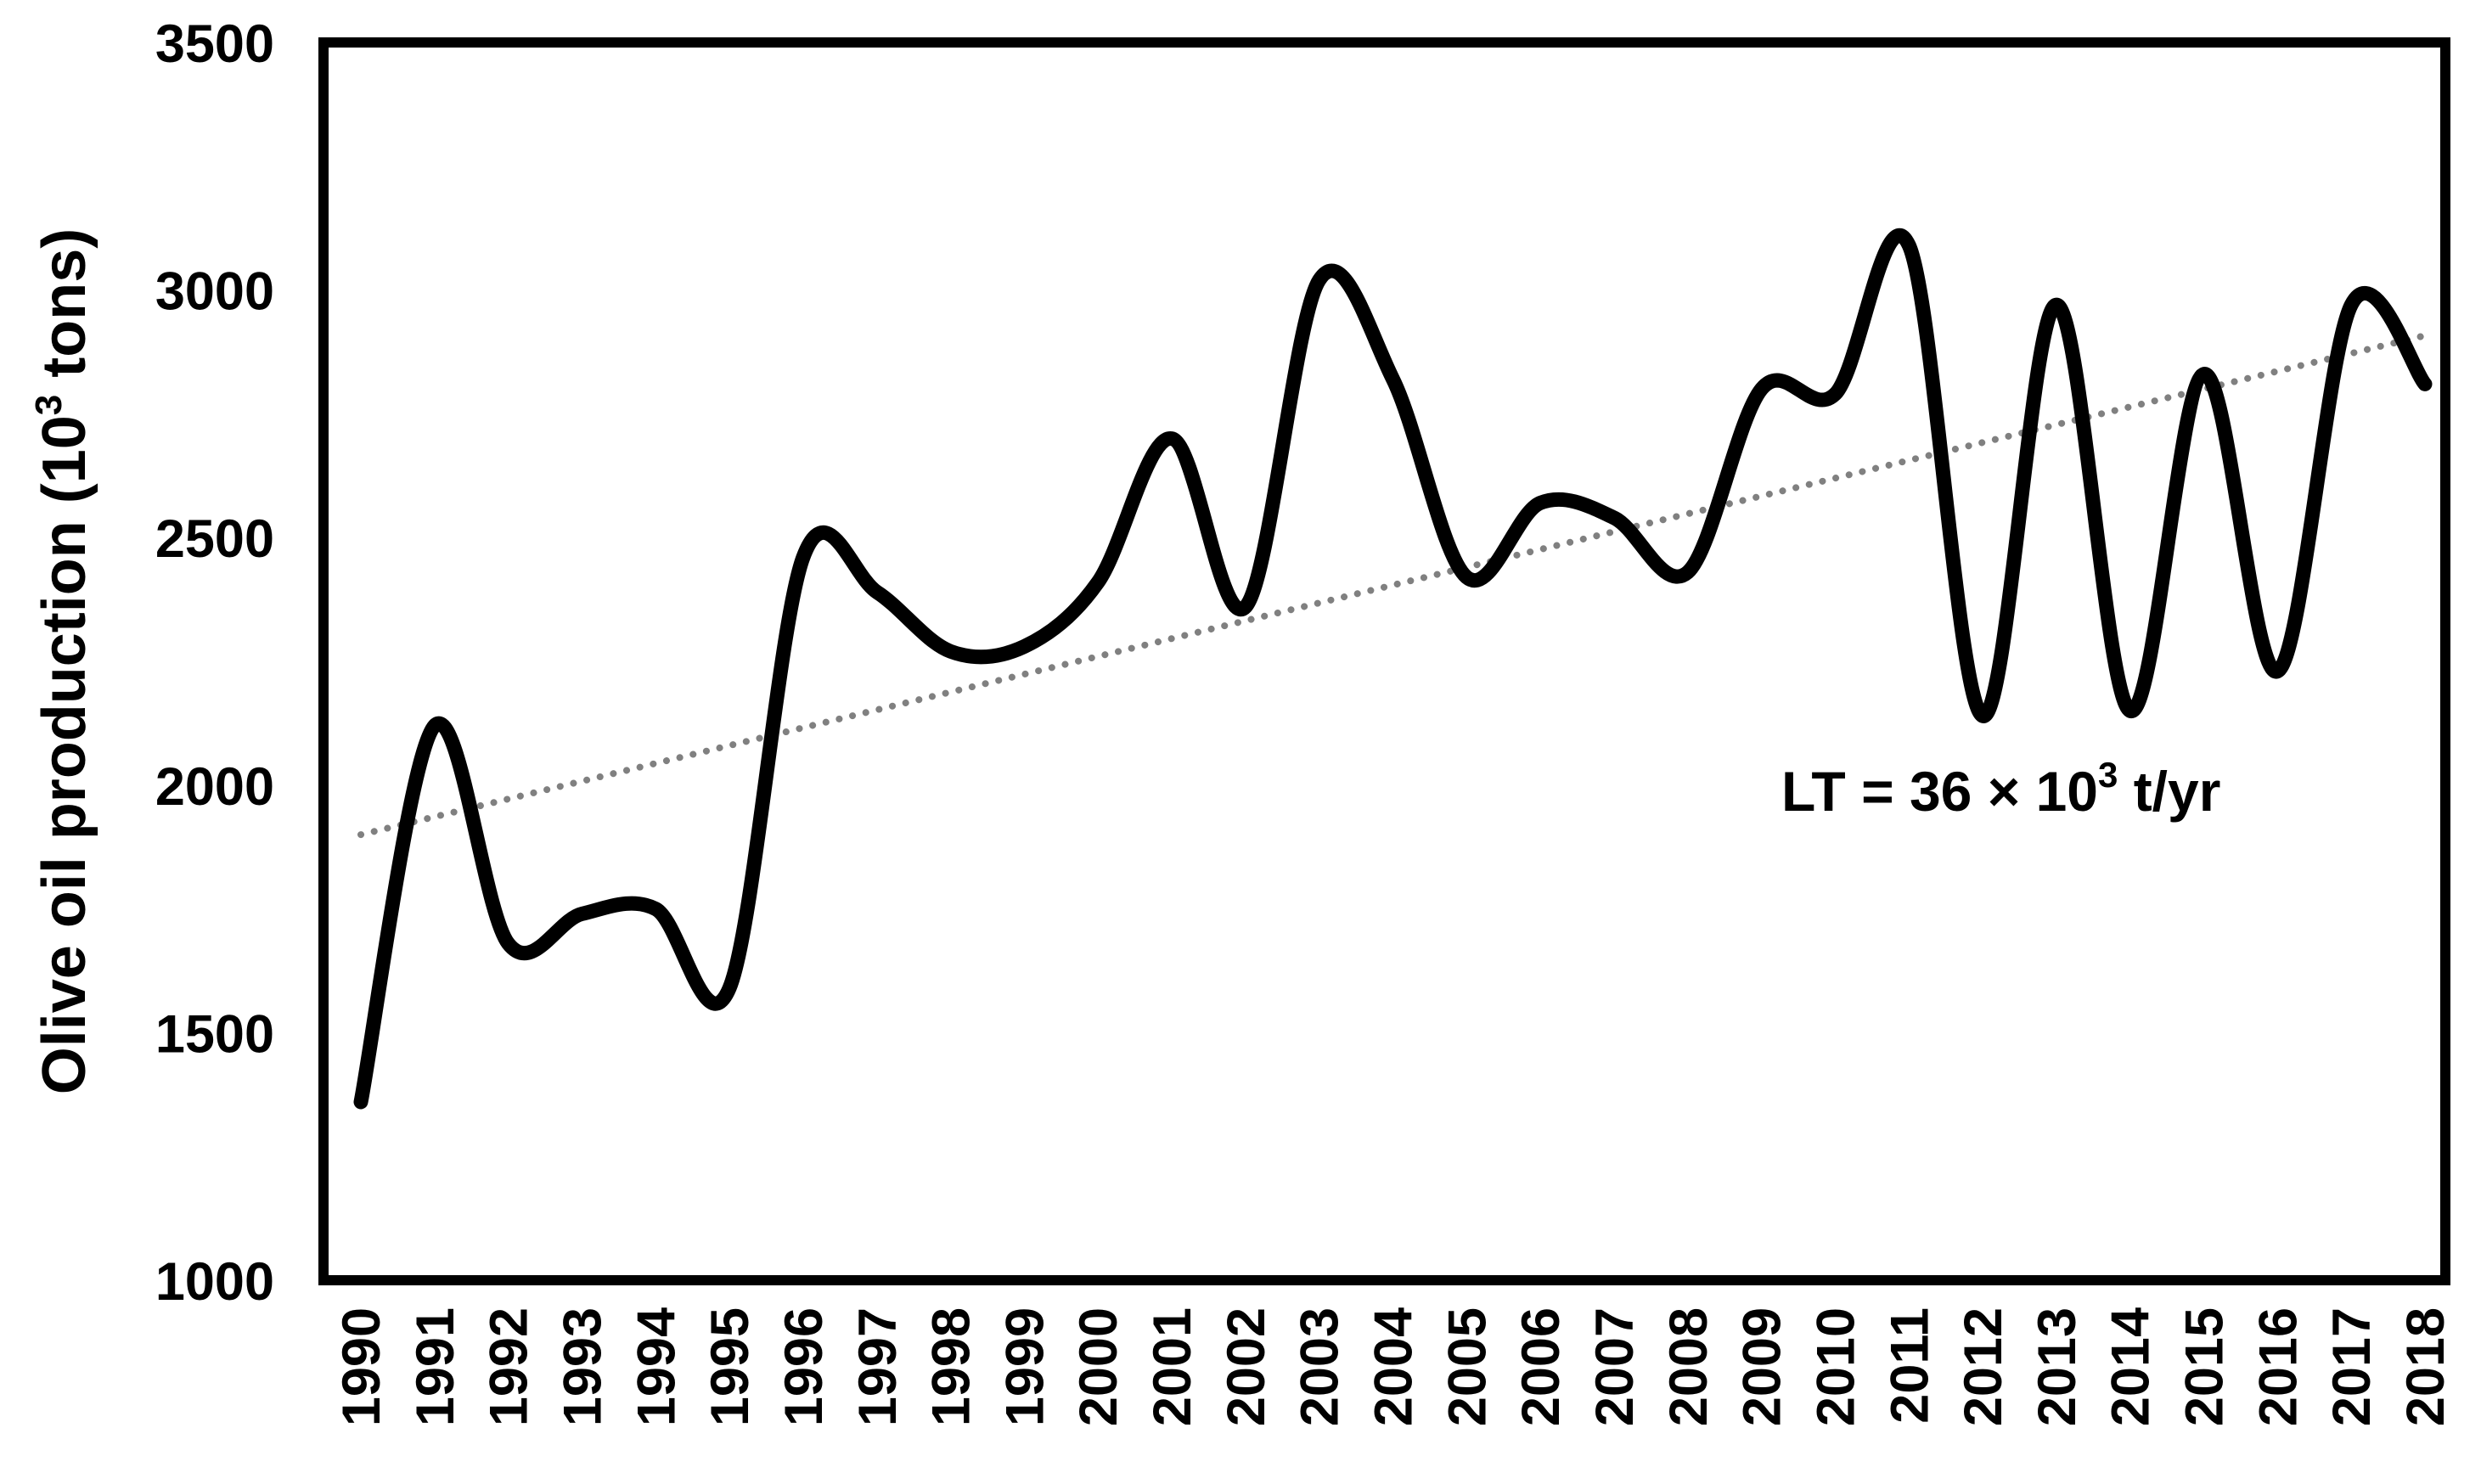  Describe the element at coordinates (656, 1367) in the screenshot. I see `x-tick-label: 1994` at that location.